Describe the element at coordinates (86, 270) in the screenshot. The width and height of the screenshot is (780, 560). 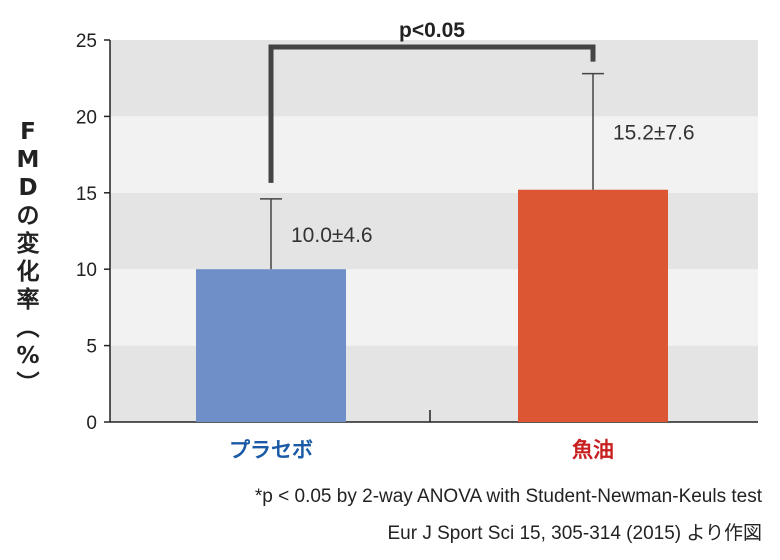
I see `y-tick-label: 10` at that location.